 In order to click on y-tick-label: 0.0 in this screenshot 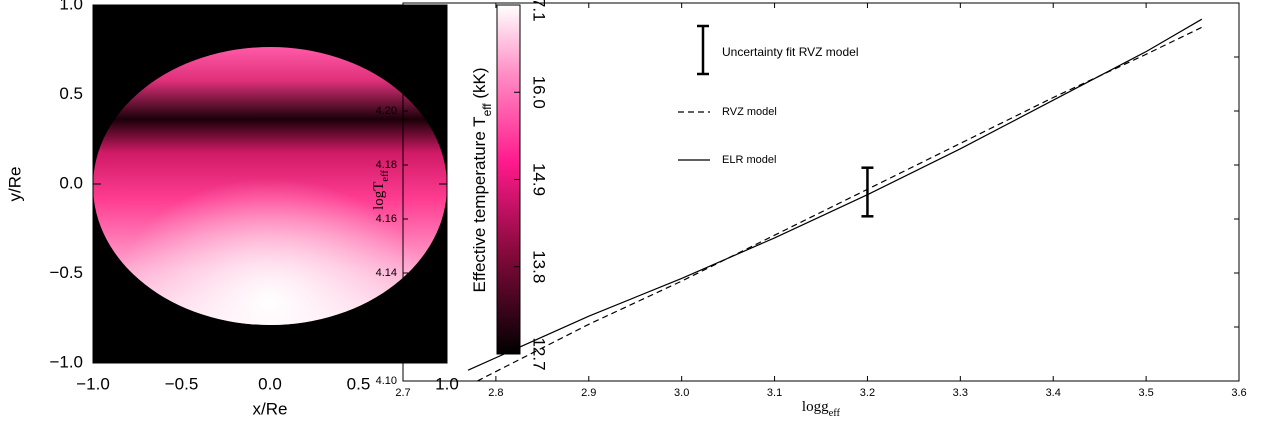, I will do `click(71, 182)`.